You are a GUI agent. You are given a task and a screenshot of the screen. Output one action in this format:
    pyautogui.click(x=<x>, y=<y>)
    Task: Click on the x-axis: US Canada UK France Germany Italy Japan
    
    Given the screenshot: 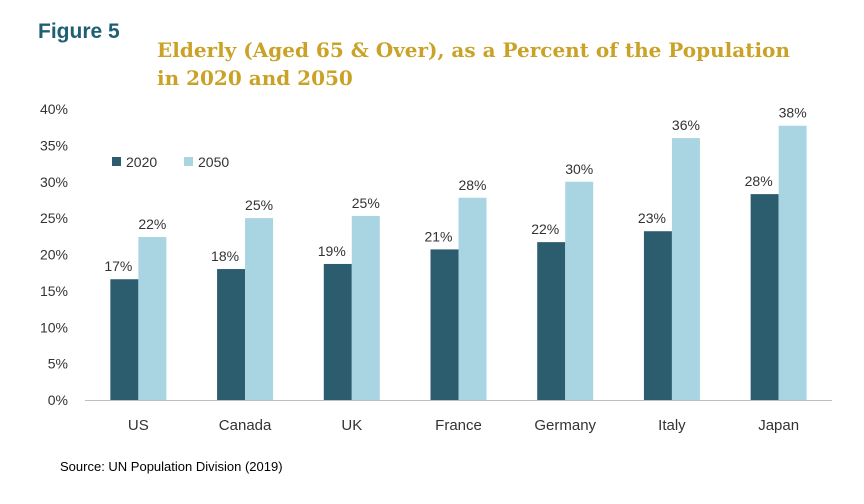 What is the action you would take?
    pyautogui.click(x=458, y=417)
    